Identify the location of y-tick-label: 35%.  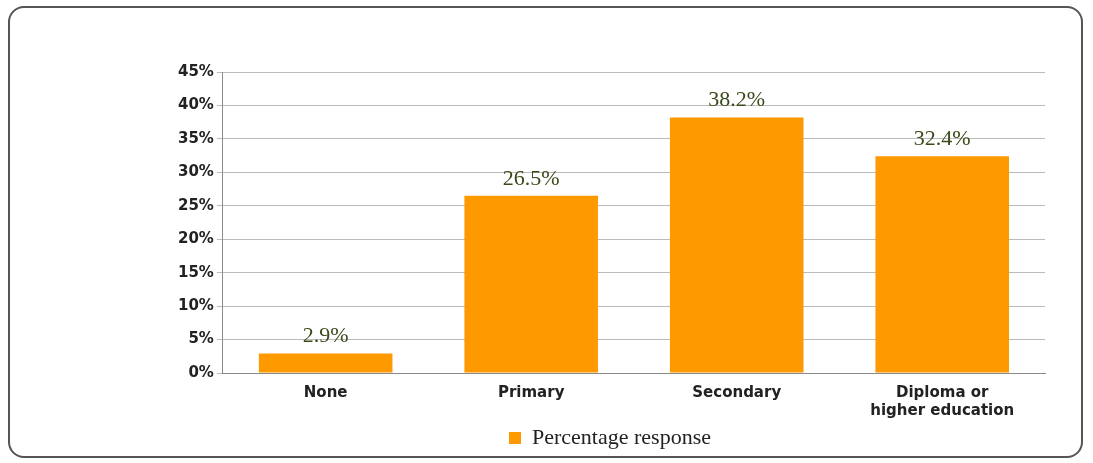
(196, 137).